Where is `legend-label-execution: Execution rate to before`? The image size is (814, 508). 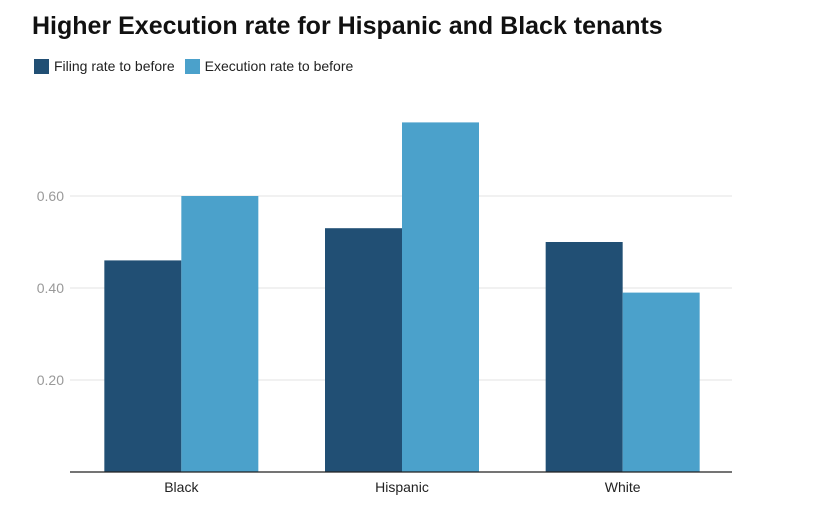
legend-label-execution: Execution rate to before is located at coordinates (279, 66).